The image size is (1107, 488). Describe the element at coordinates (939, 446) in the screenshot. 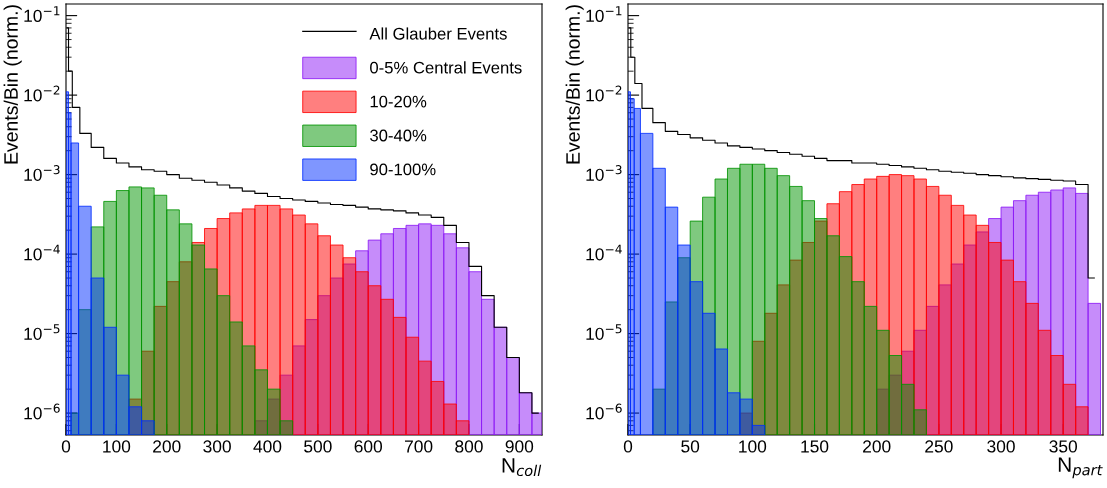

I see `x-tick-label: 250` at that location.